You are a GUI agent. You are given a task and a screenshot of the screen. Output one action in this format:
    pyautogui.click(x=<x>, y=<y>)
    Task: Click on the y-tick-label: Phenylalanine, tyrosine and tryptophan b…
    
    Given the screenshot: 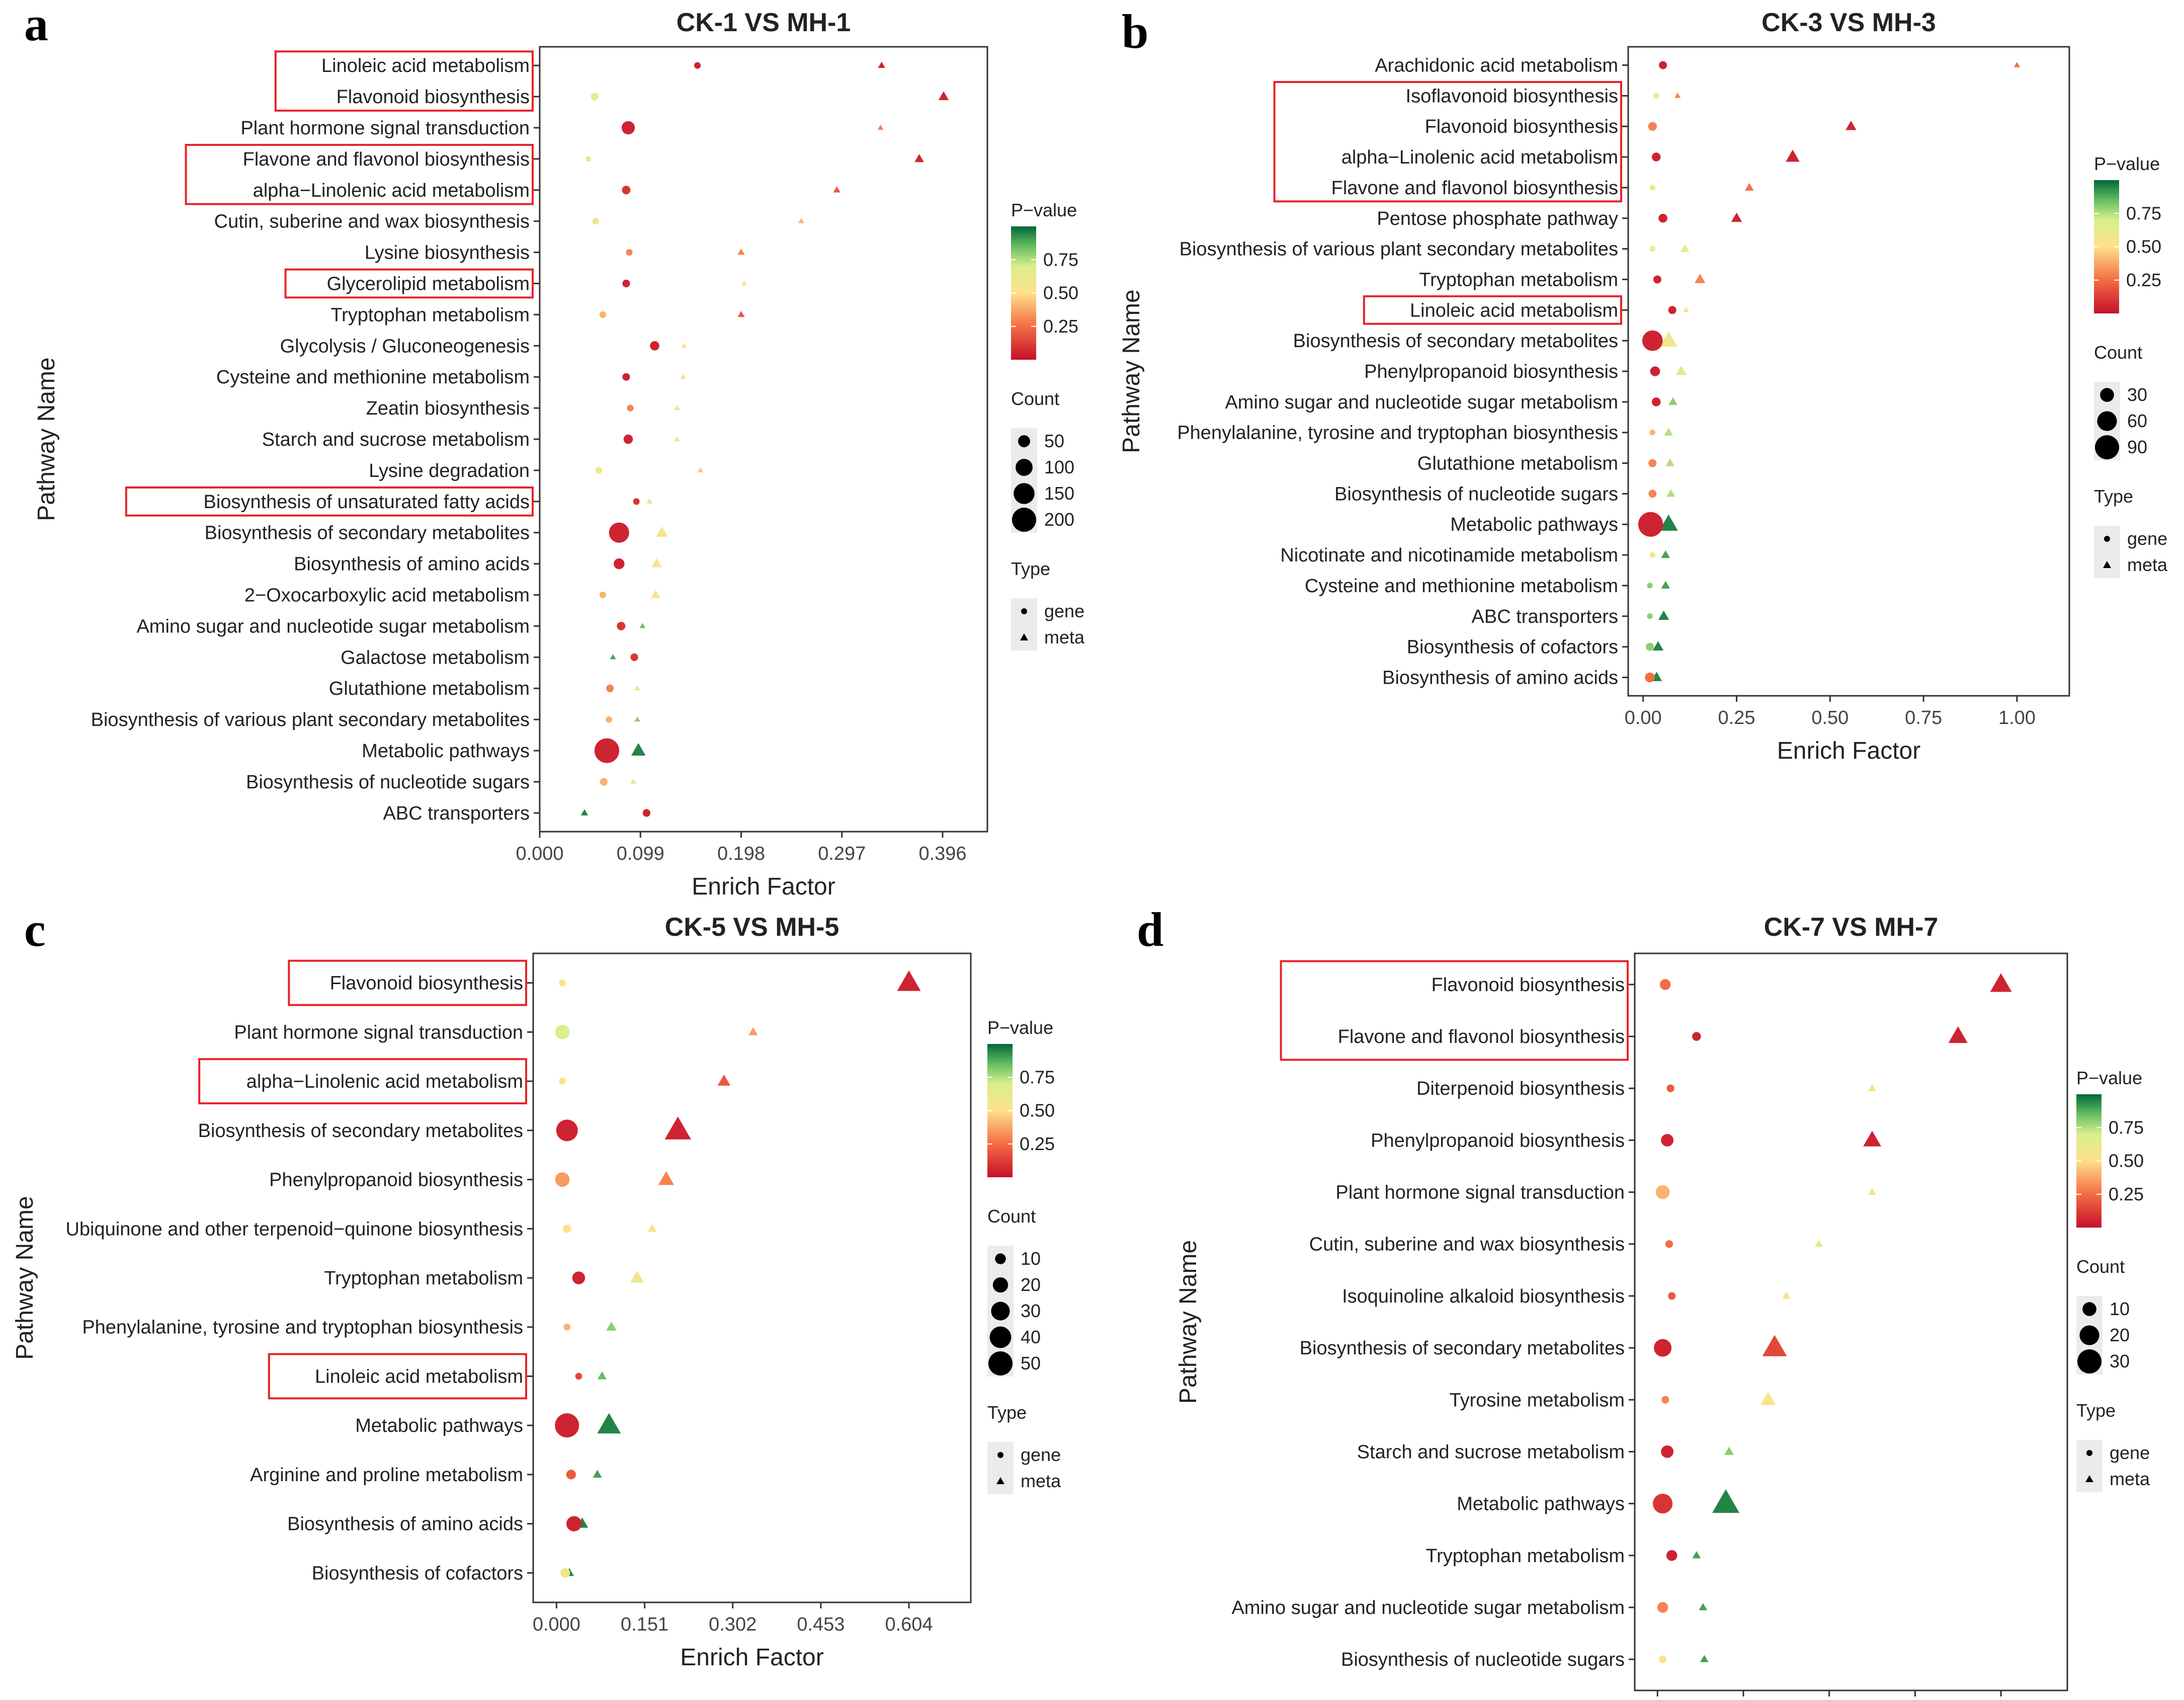 What is the action you would take?
    pyautogui.click(x=302, y=1327)
    